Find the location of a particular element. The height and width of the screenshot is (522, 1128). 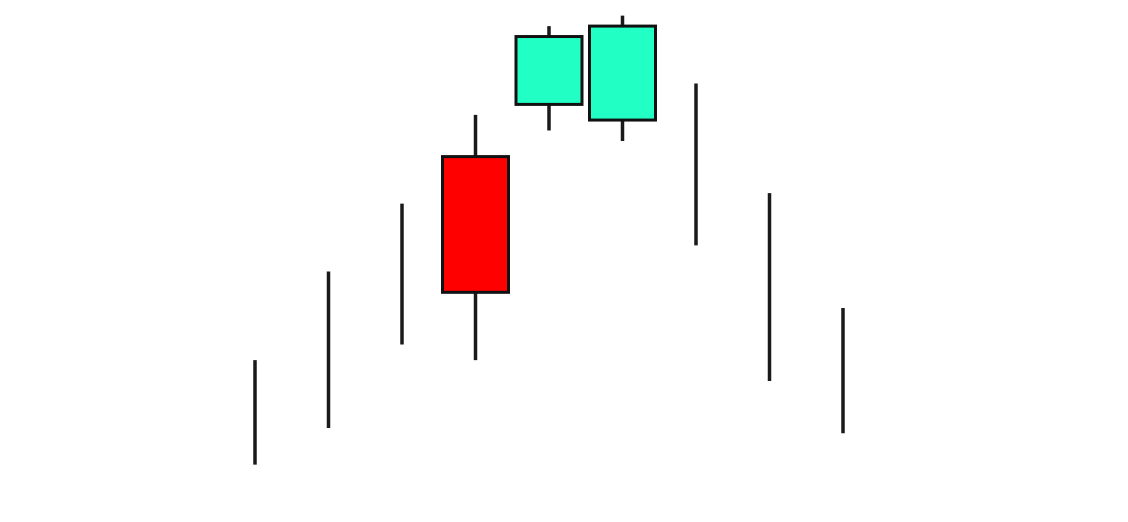

candle-6-body is located at coordinates (622, 73).